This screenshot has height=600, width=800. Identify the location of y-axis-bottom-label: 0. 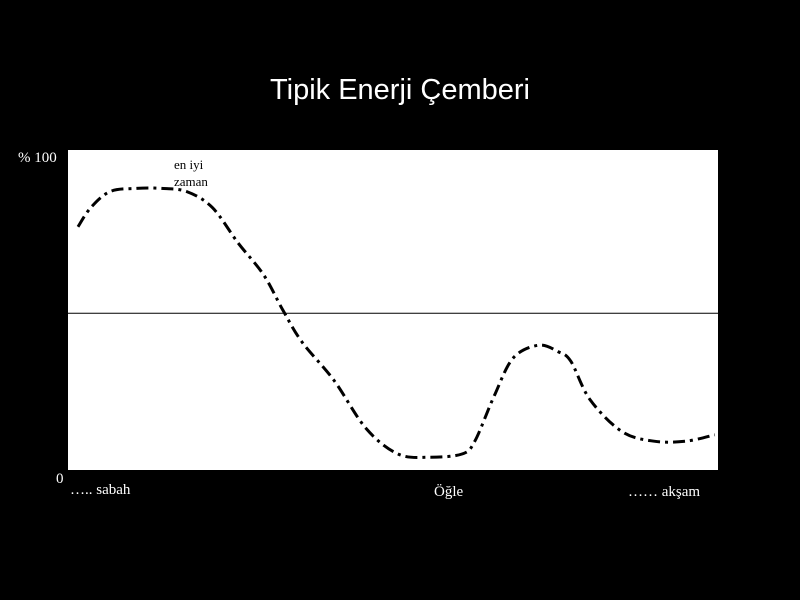
(60, 479).